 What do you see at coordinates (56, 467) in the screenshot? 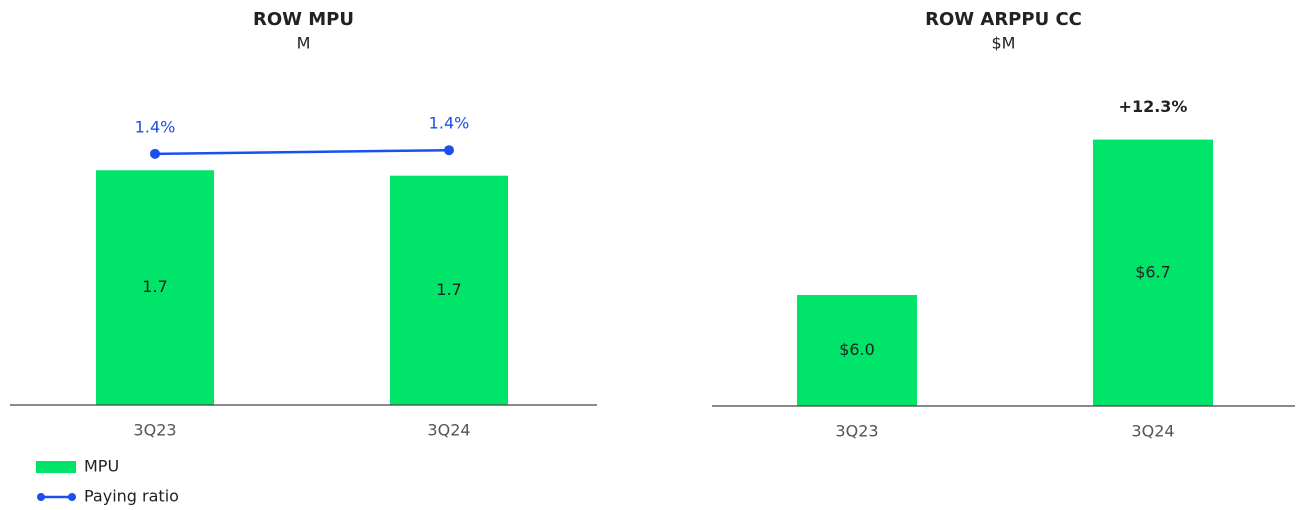
I see `legend-swatch` at bounding box center [56, 467].